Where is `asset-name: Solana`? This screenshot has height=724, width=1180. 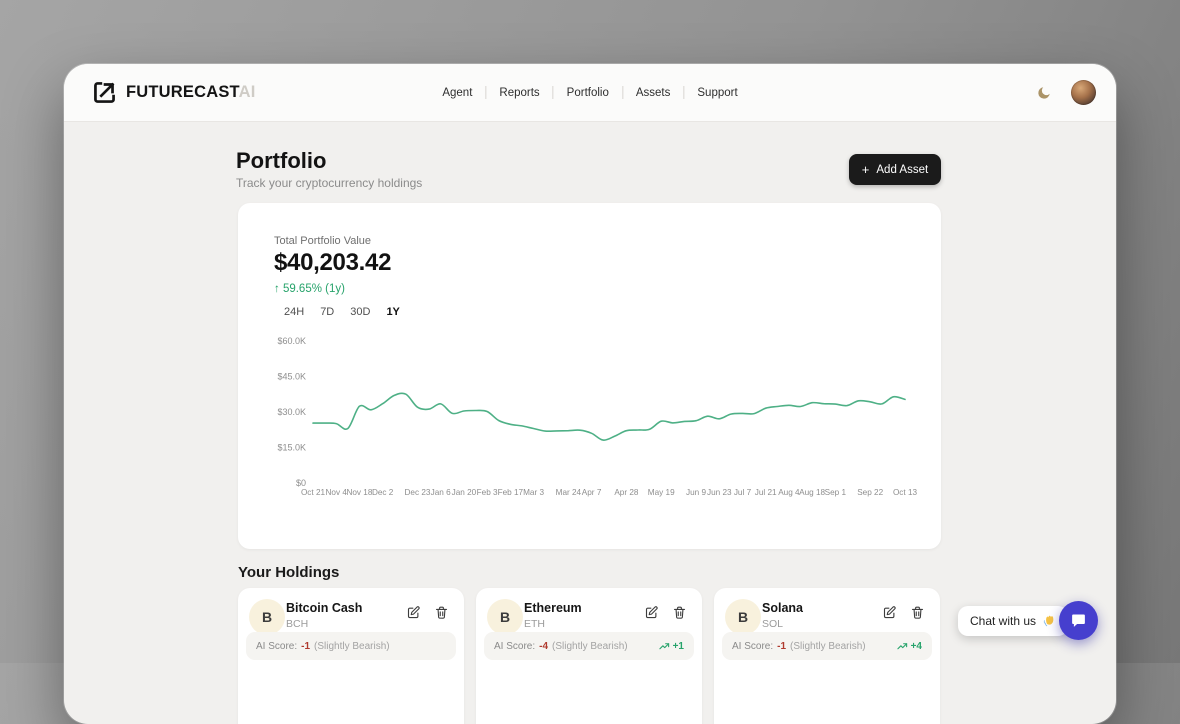
asset-name: Solana is located at coordinates (782, 608).